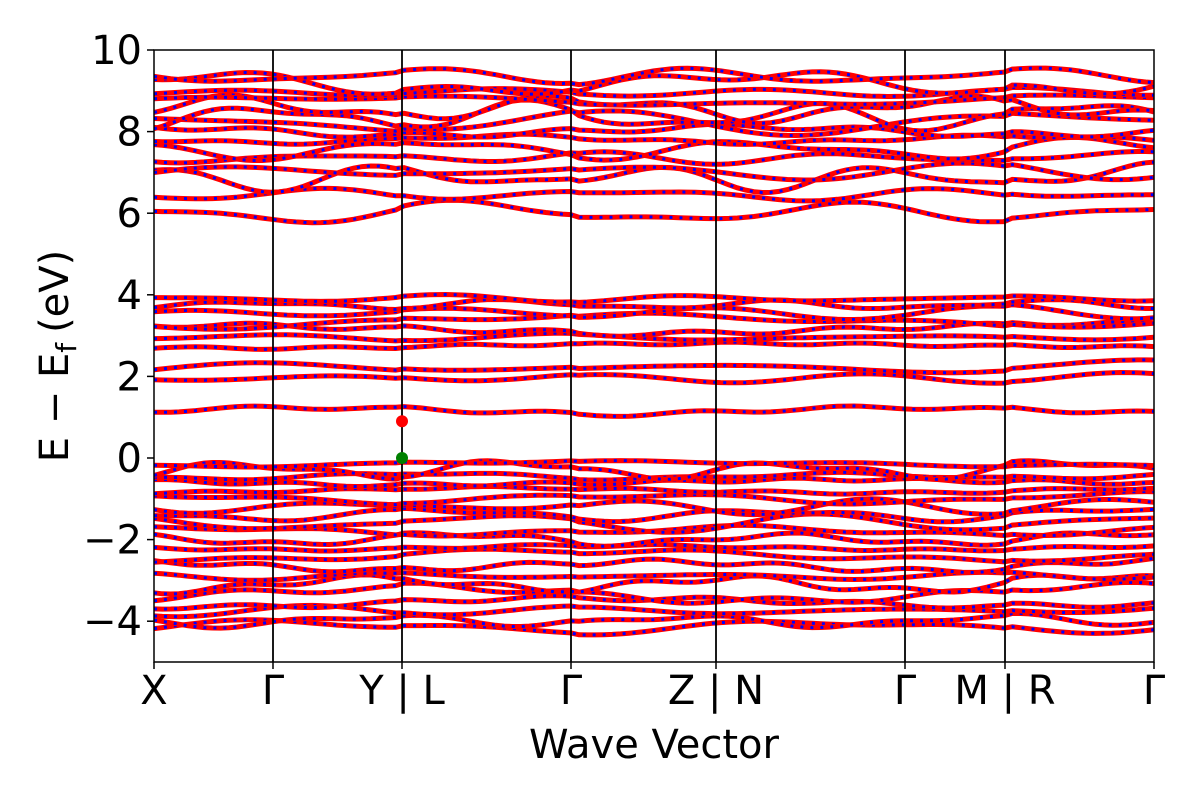 The width and height of the screenshot is (1200, 800). What do you see at coordinates (129, 377) in the screenshot?
I see `y-tick-label: 2` at bounding box center [129, 377].